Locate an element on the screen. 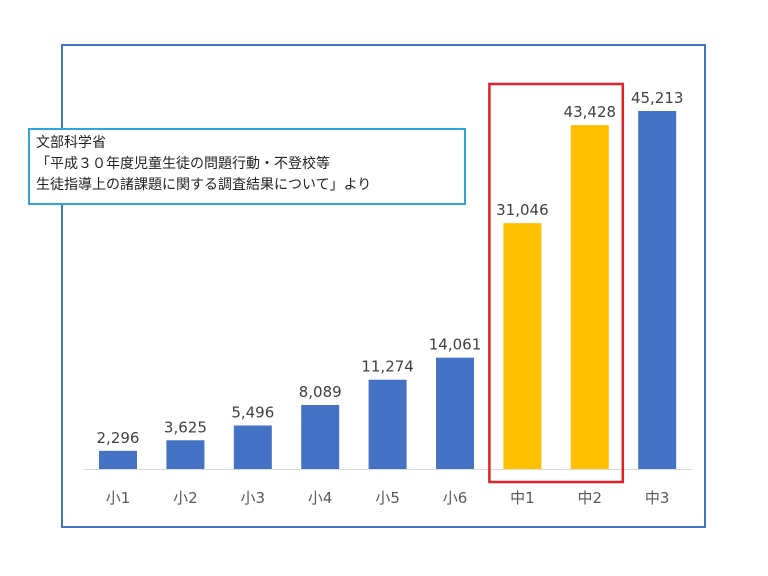  category-label-7: 中1 is located at coordinates (522, 498).